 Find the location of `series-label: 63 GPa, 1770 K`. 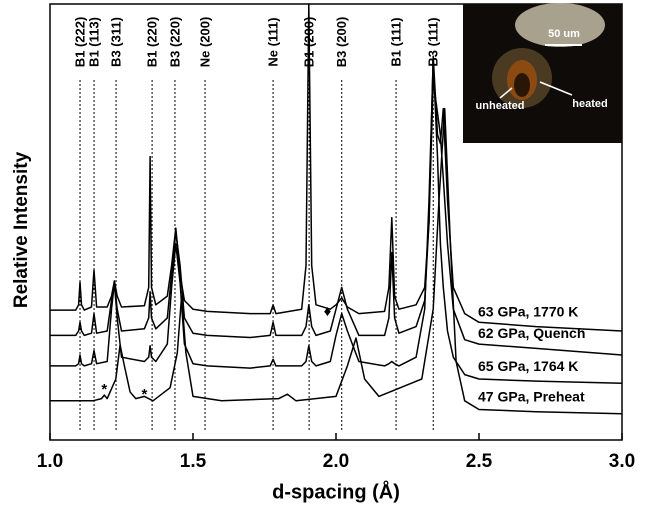

series-label: 63 GPa, 1770 K is located at coordinates (528, 311).